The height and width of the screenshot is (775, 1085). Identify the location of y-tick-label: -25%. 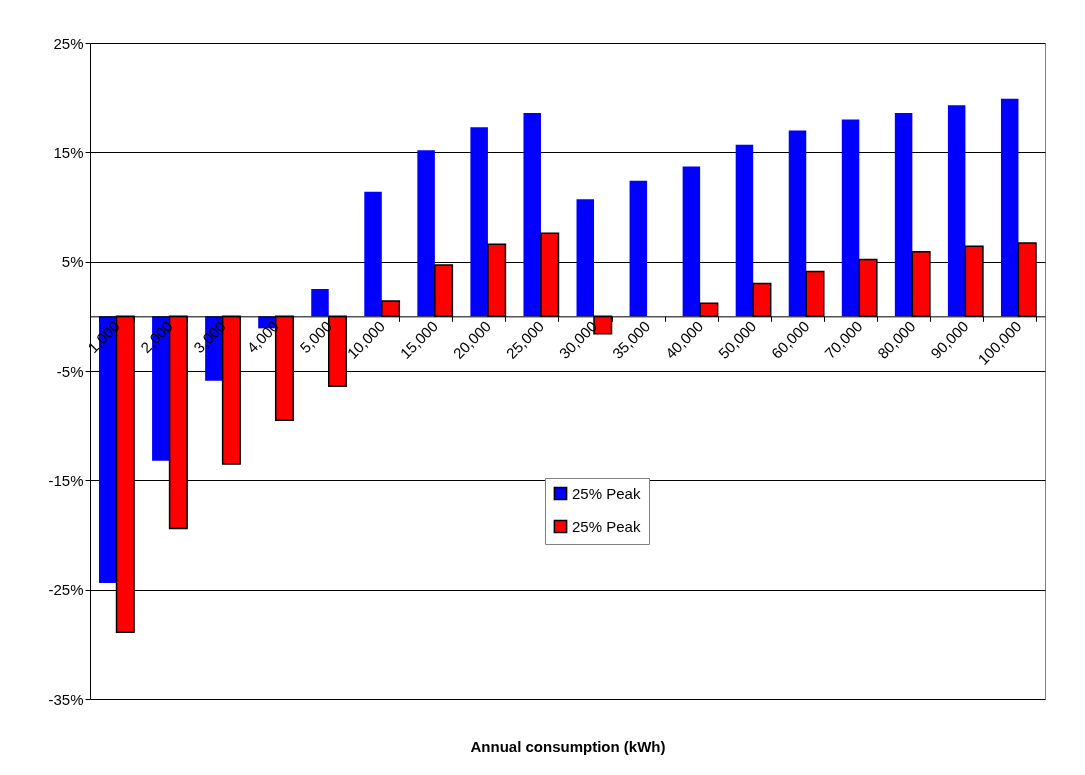
(66, 590).